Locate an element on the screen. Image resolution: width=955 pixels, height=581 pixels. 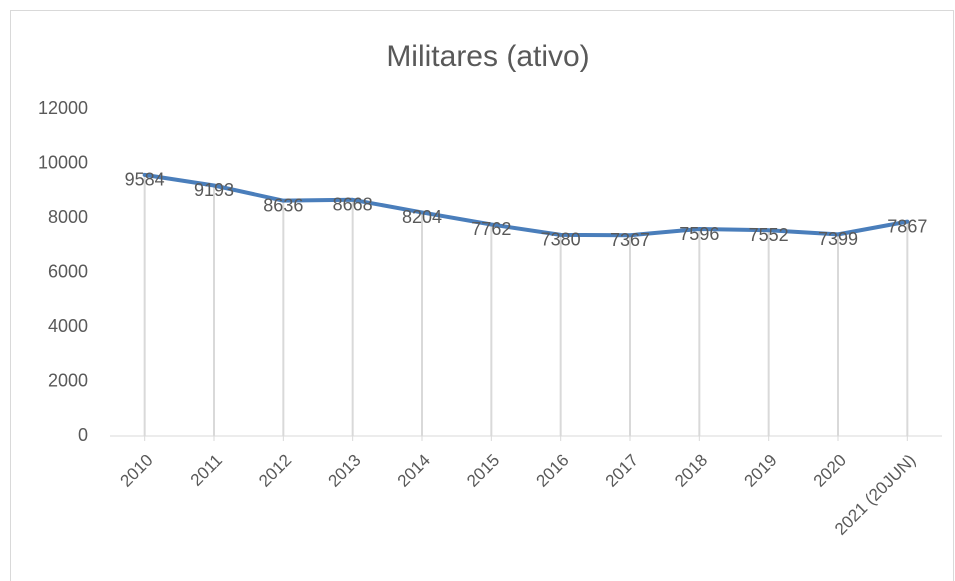
data-label: 7867 is located at coordinates (907, 226).